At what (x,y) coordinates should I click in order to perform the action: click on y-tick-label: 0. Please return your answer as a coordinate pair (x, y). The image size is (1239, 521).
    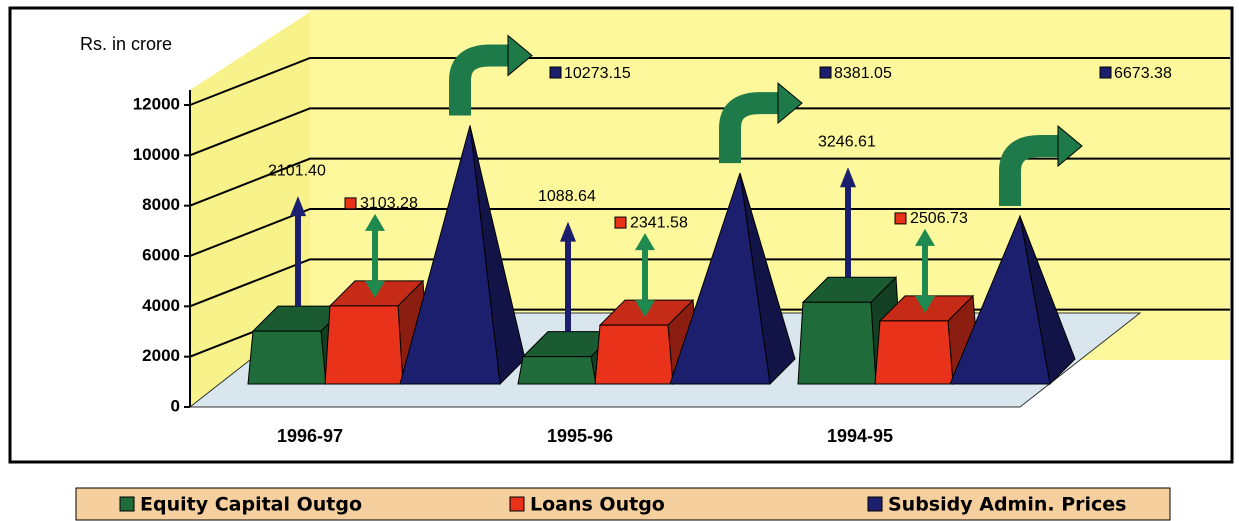
    Looking at the image, I should click on (175, 405).